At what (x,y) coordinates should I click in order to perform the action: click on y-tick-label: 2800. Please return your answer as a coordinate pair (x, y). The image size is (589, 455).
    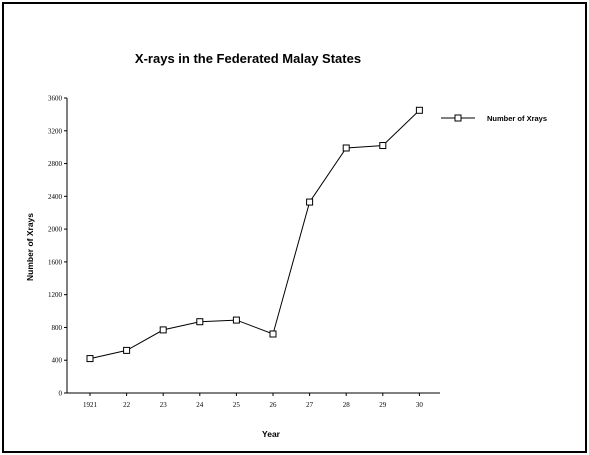
    Looking at the image, I should click on (55, 164).